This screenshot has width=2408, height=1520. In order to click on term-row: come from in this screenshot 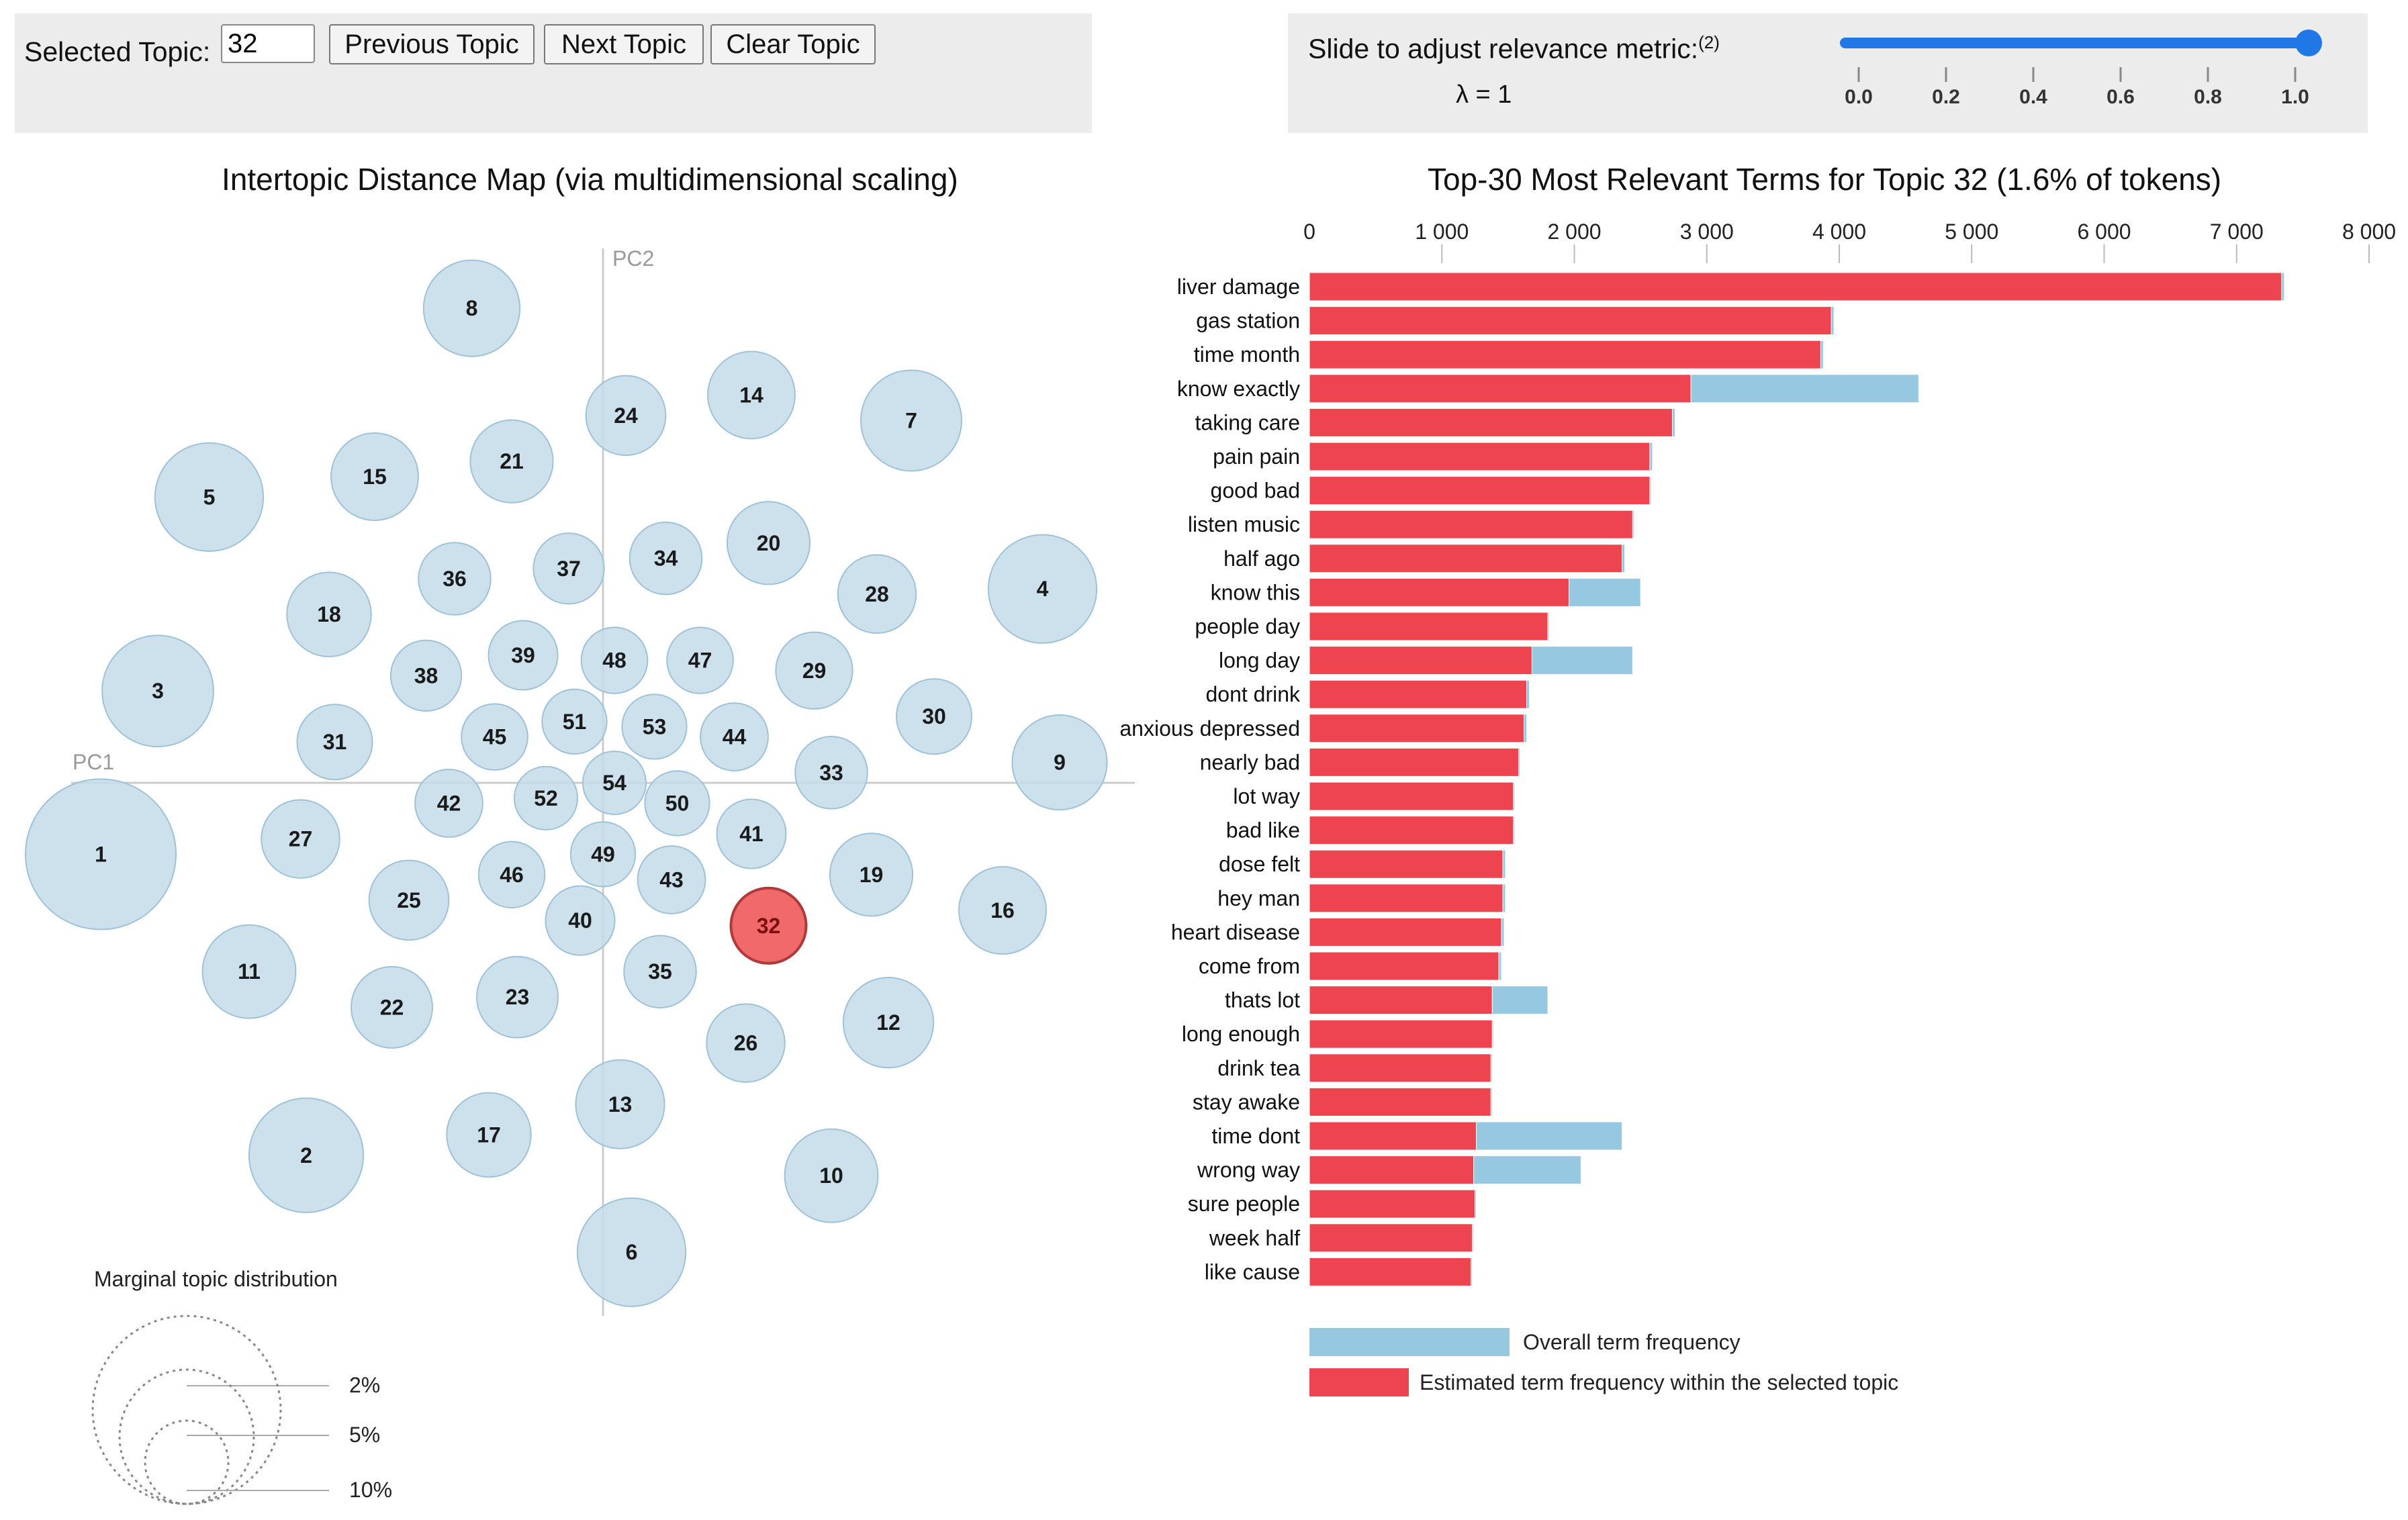, I will do `click(1350, 966)`.